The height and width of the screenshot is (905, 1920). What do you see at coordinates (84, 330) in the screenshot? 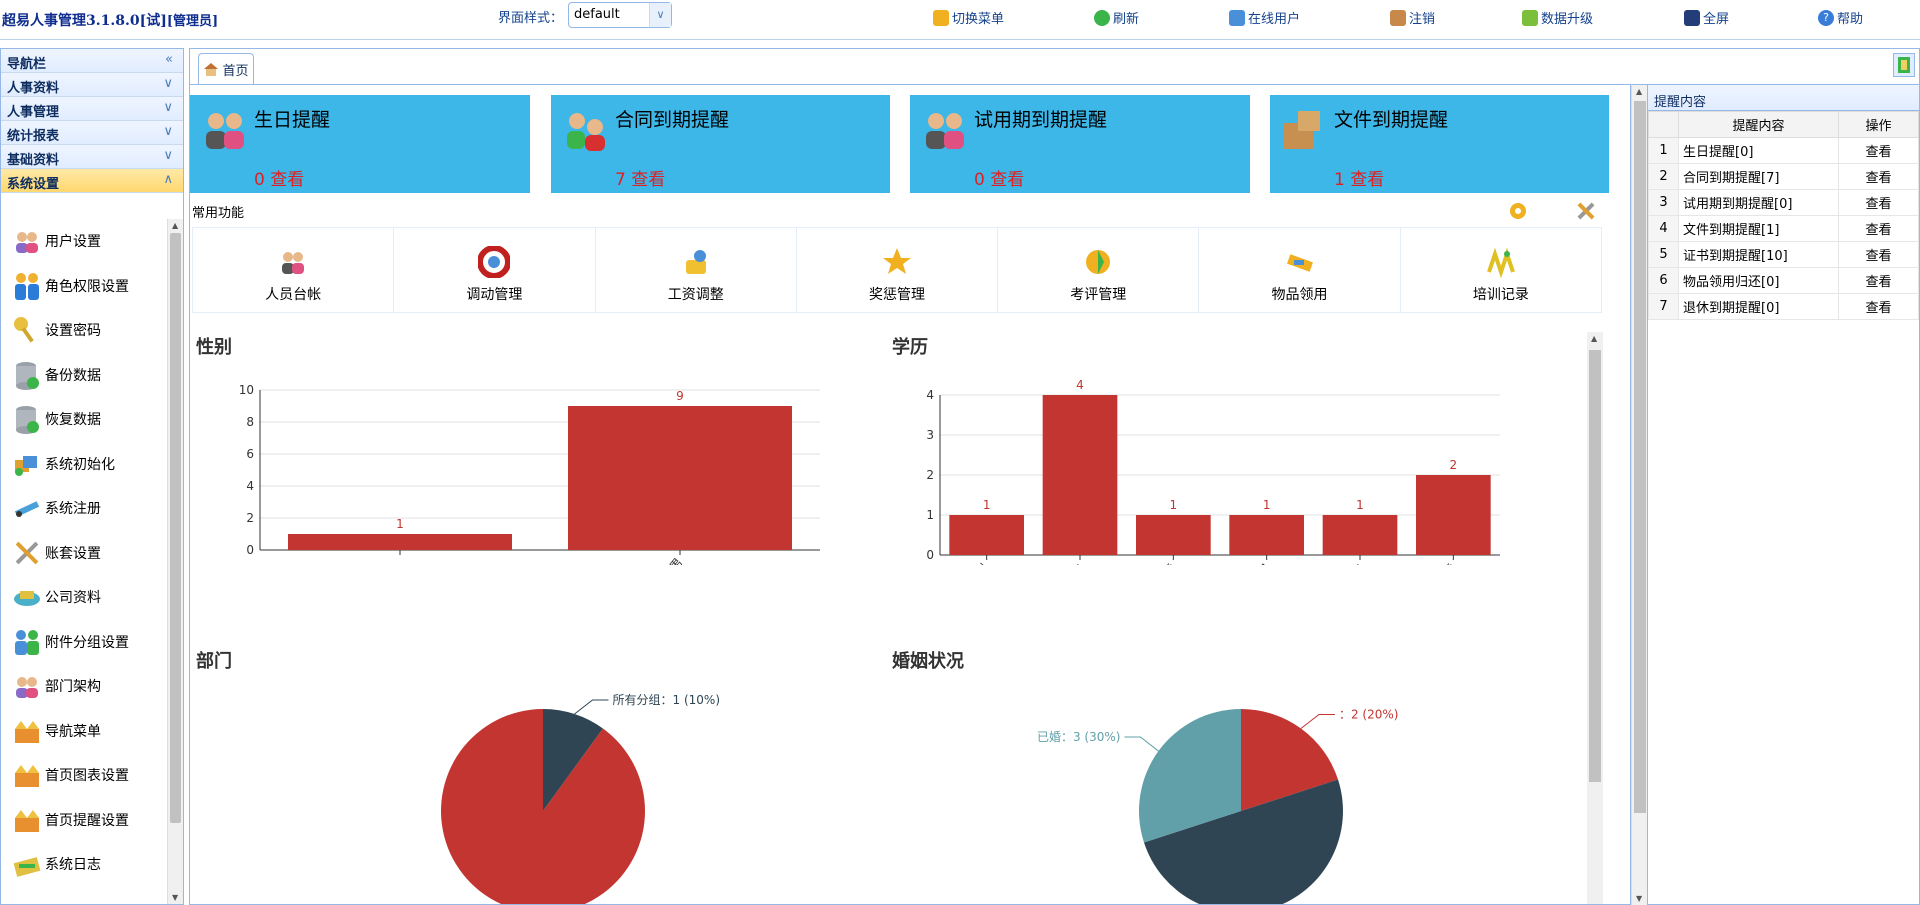
I see `nav-item-set-password: 设置密码` at bounding box center [84, 330].